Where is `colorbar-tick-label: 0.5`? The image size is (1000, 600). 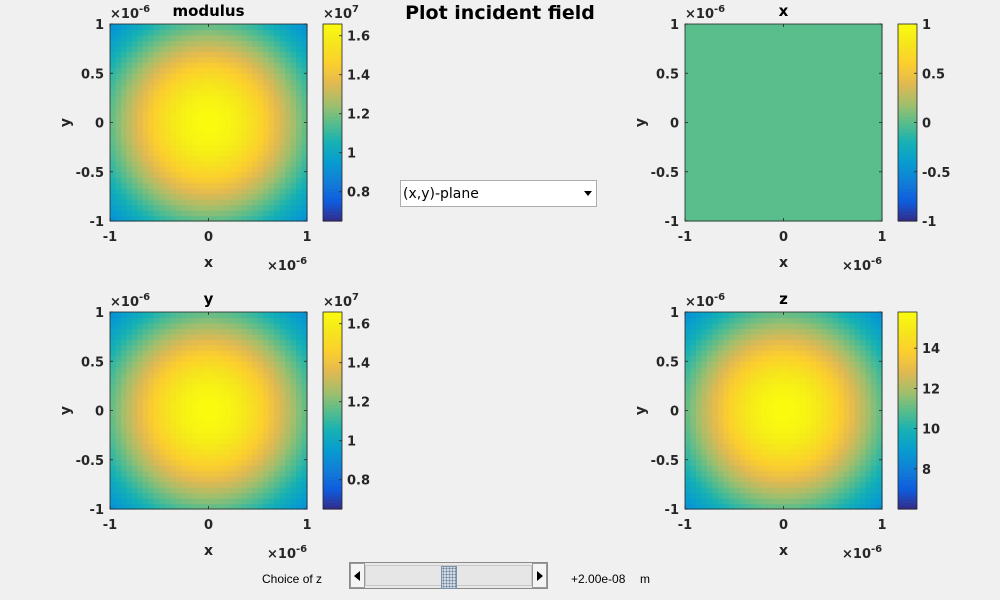 colorbar-tick-label: 0.5 is located at coordinates (933, 74).